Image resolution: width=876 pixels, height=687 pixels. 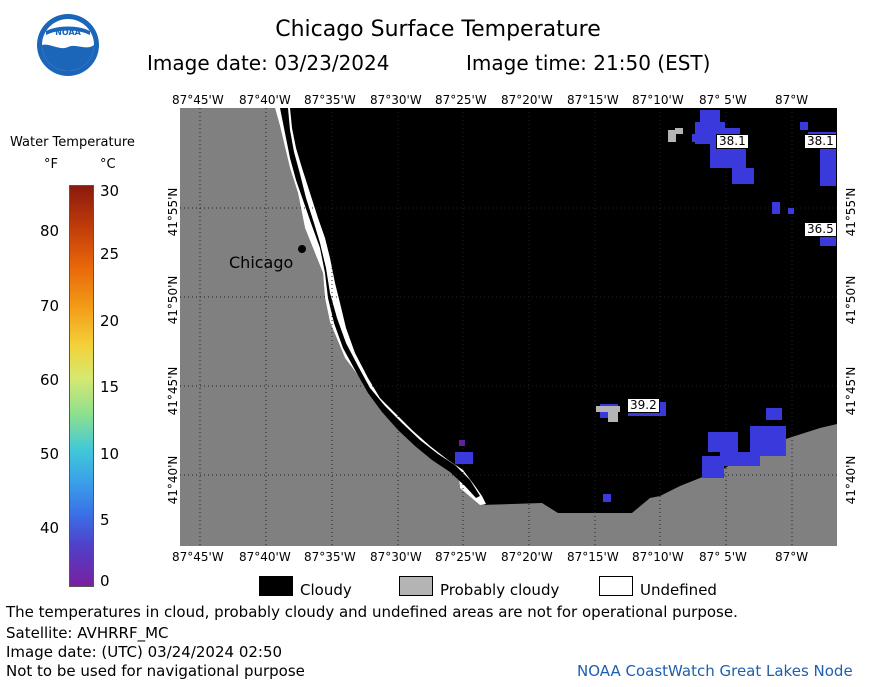 I want to click on page-title: Chicago Surface Temperature, so click(x=438, y=29).